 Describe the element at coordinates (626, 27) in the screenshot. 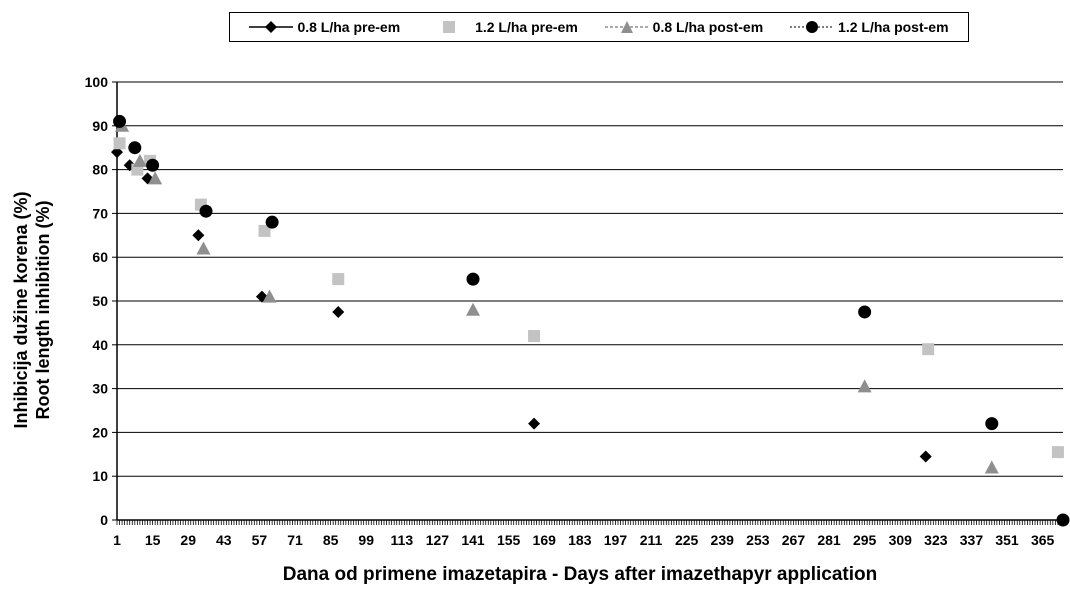

I see `legend-swatch-triangle` at that location.